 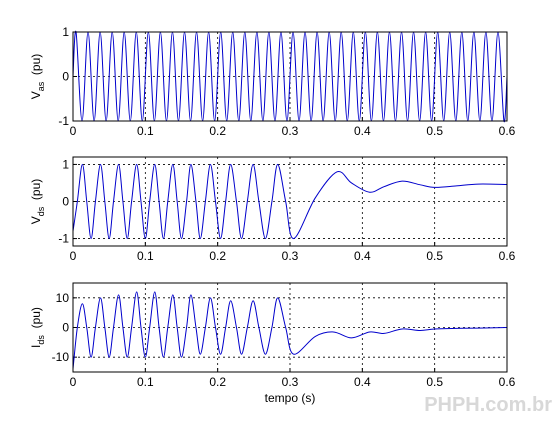 What do you see at coordinates (41, 86) in the screenshot?
I see `y-label-sub: as` at bounding box center [41, 86].